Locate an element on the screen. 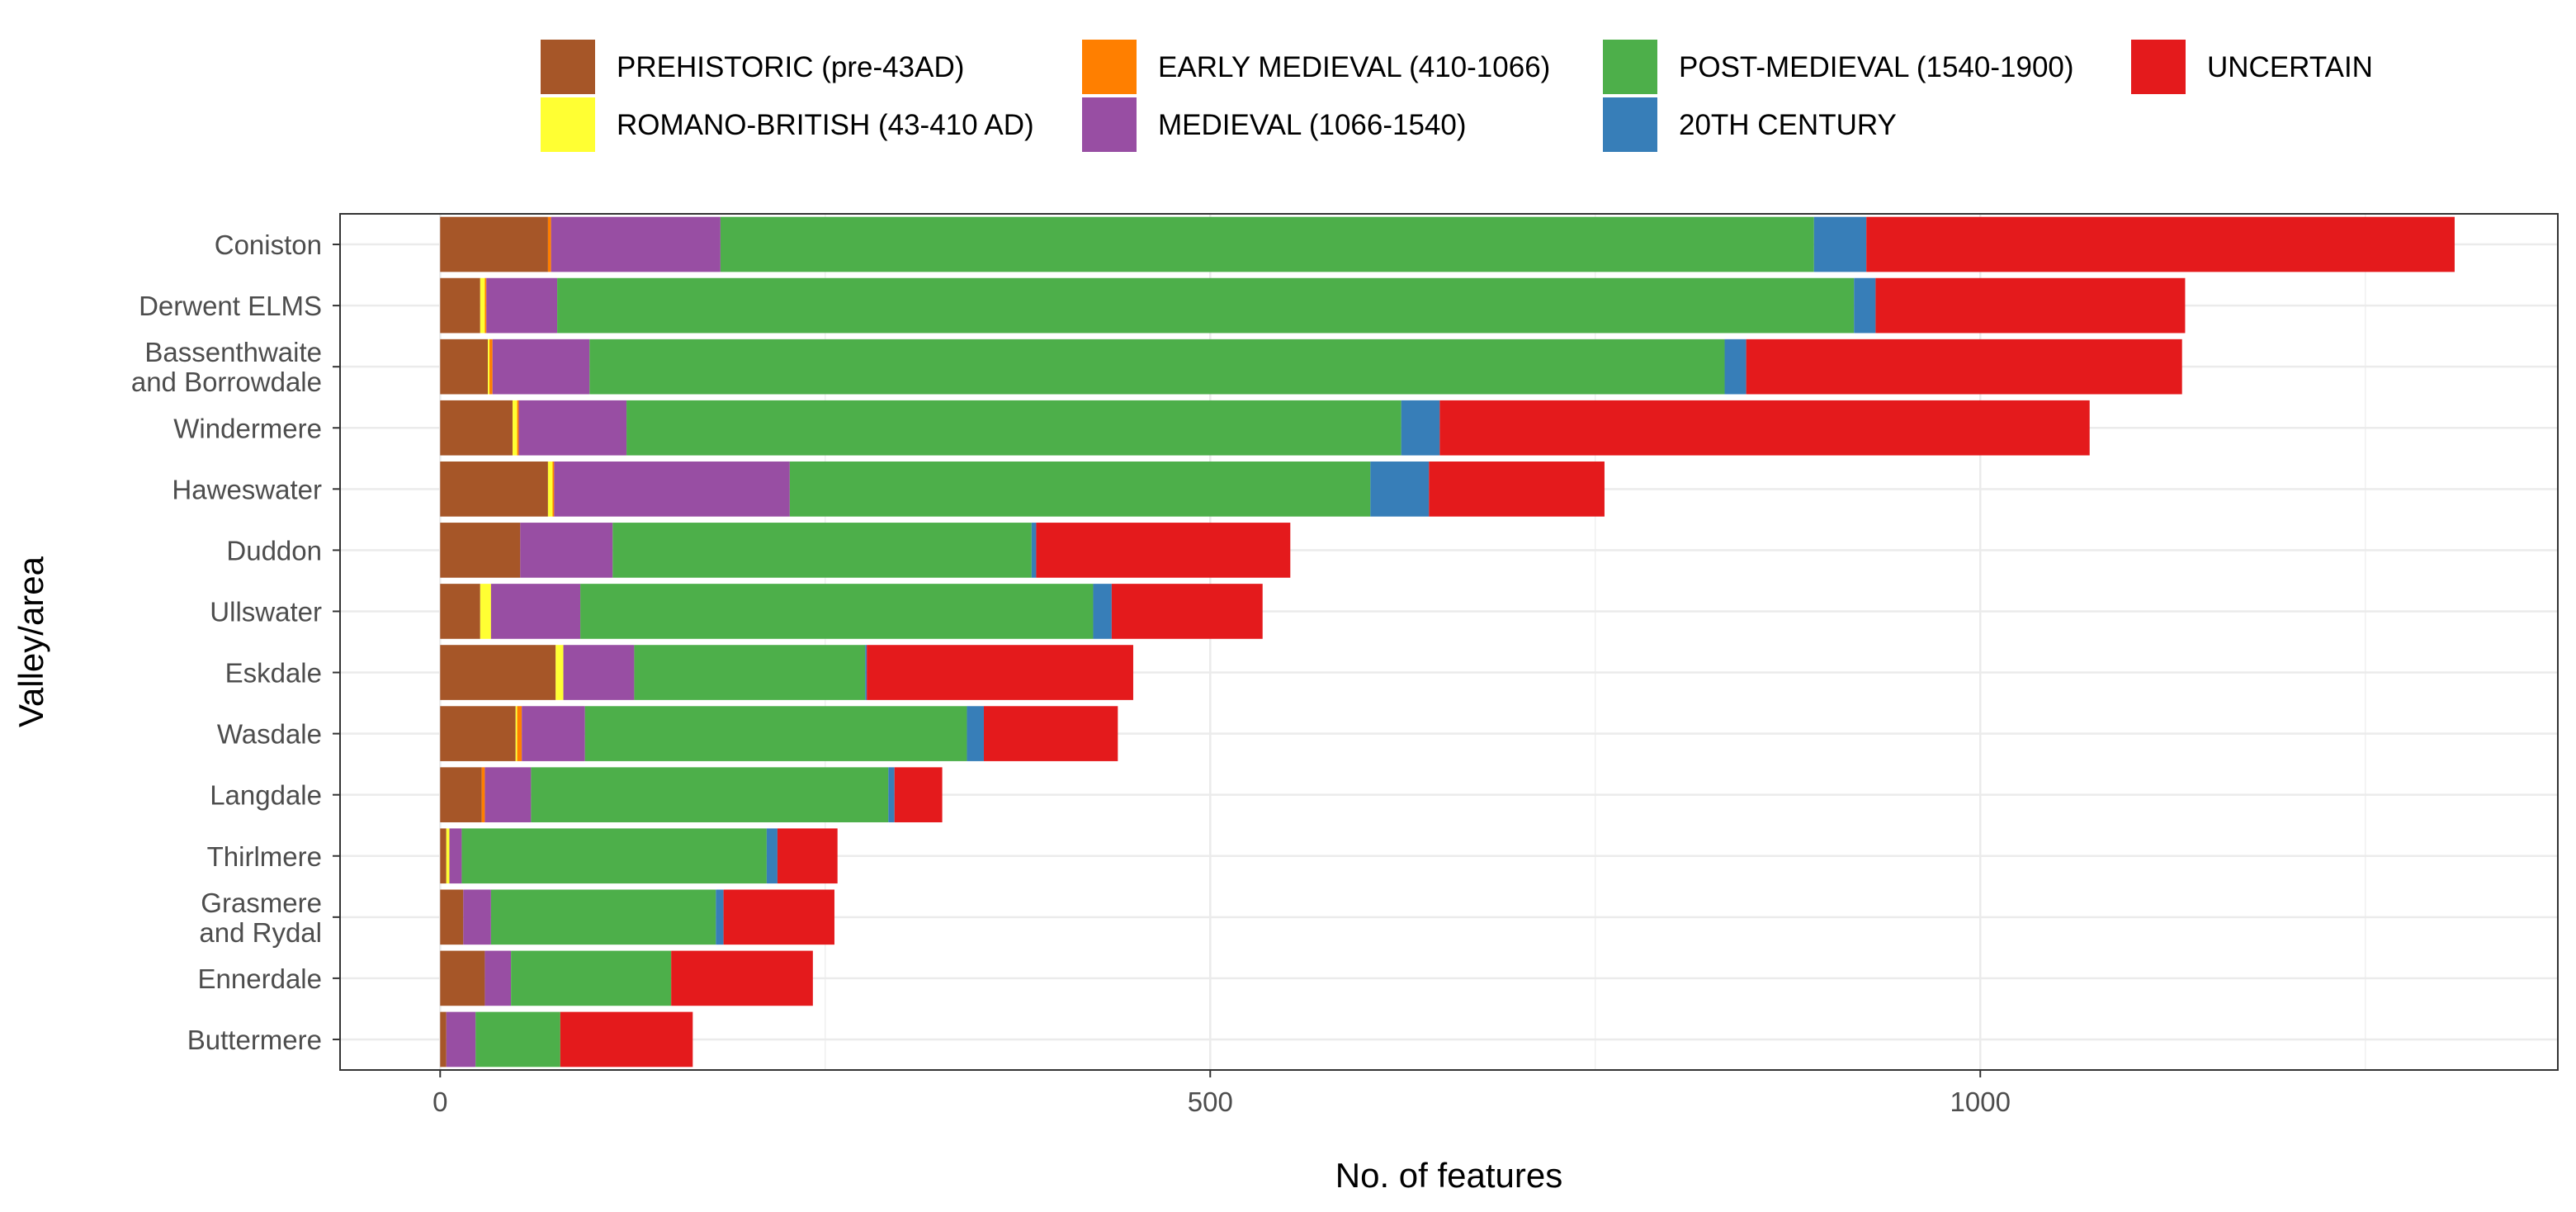 Image resolution: width=2576 pixels, height=1212 pixels. bar-coniston-20th-century is located at coordinates (1840, 244).